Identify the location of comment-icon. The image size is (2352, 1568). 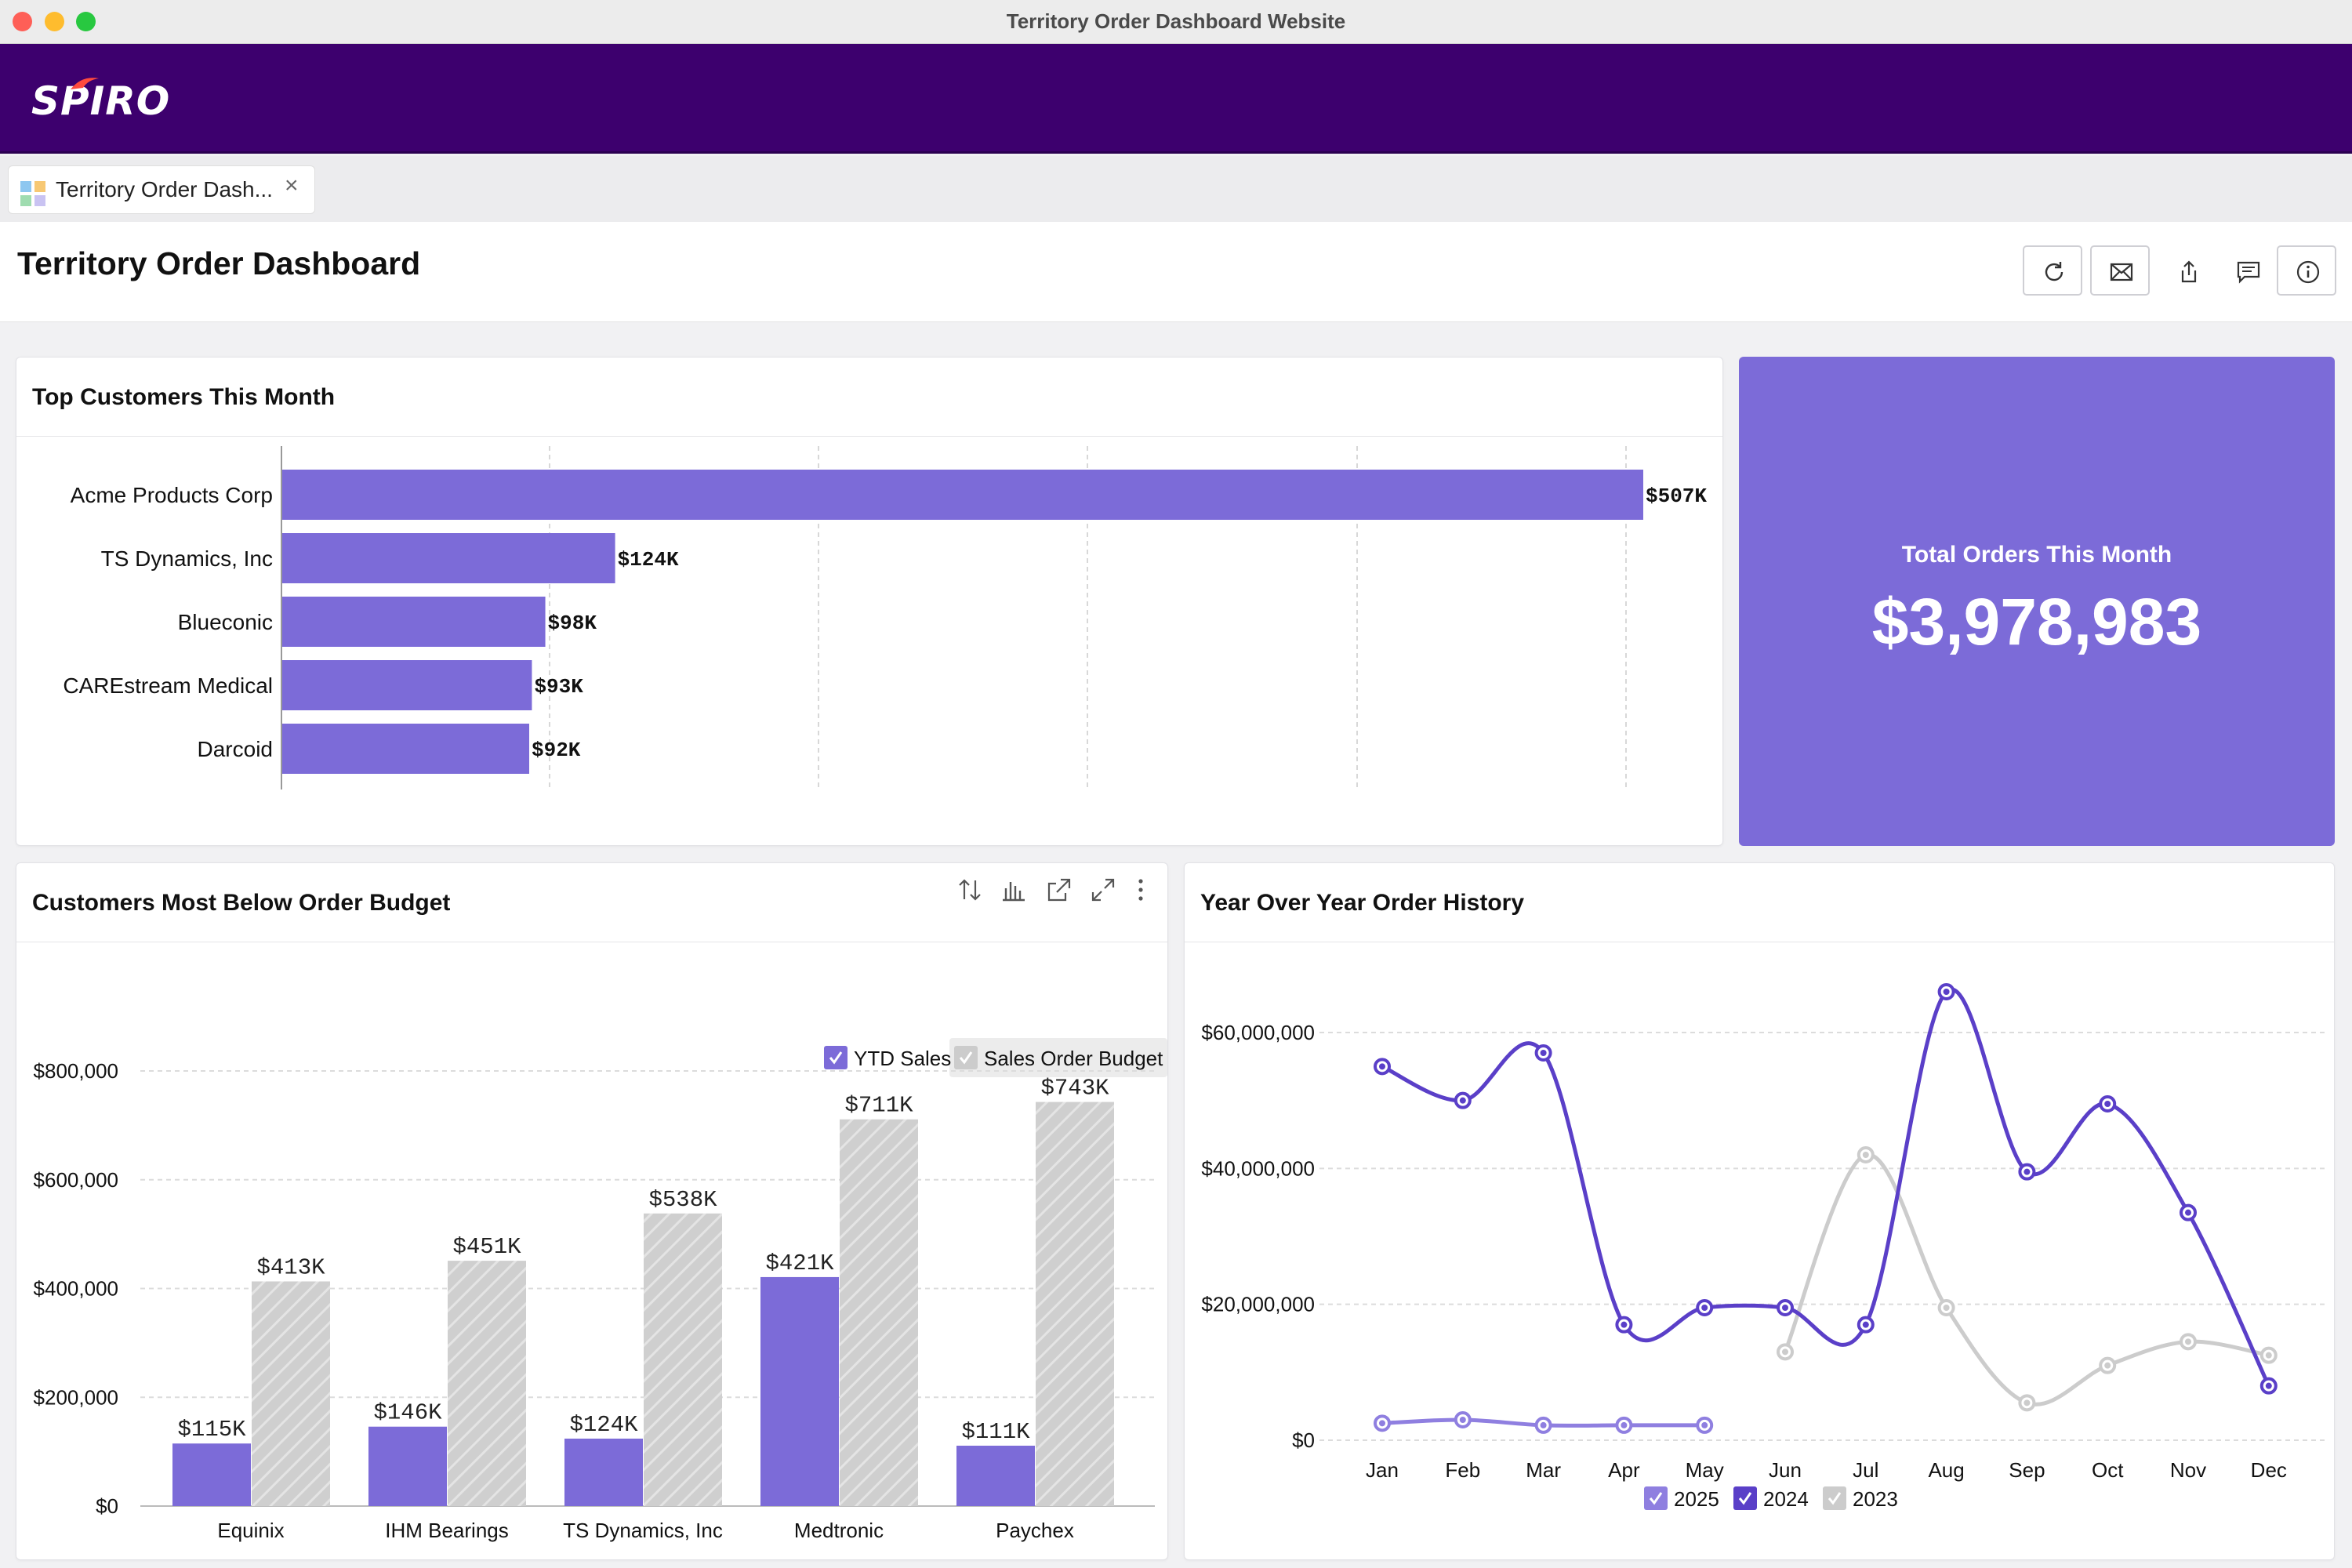
(2248, 272).